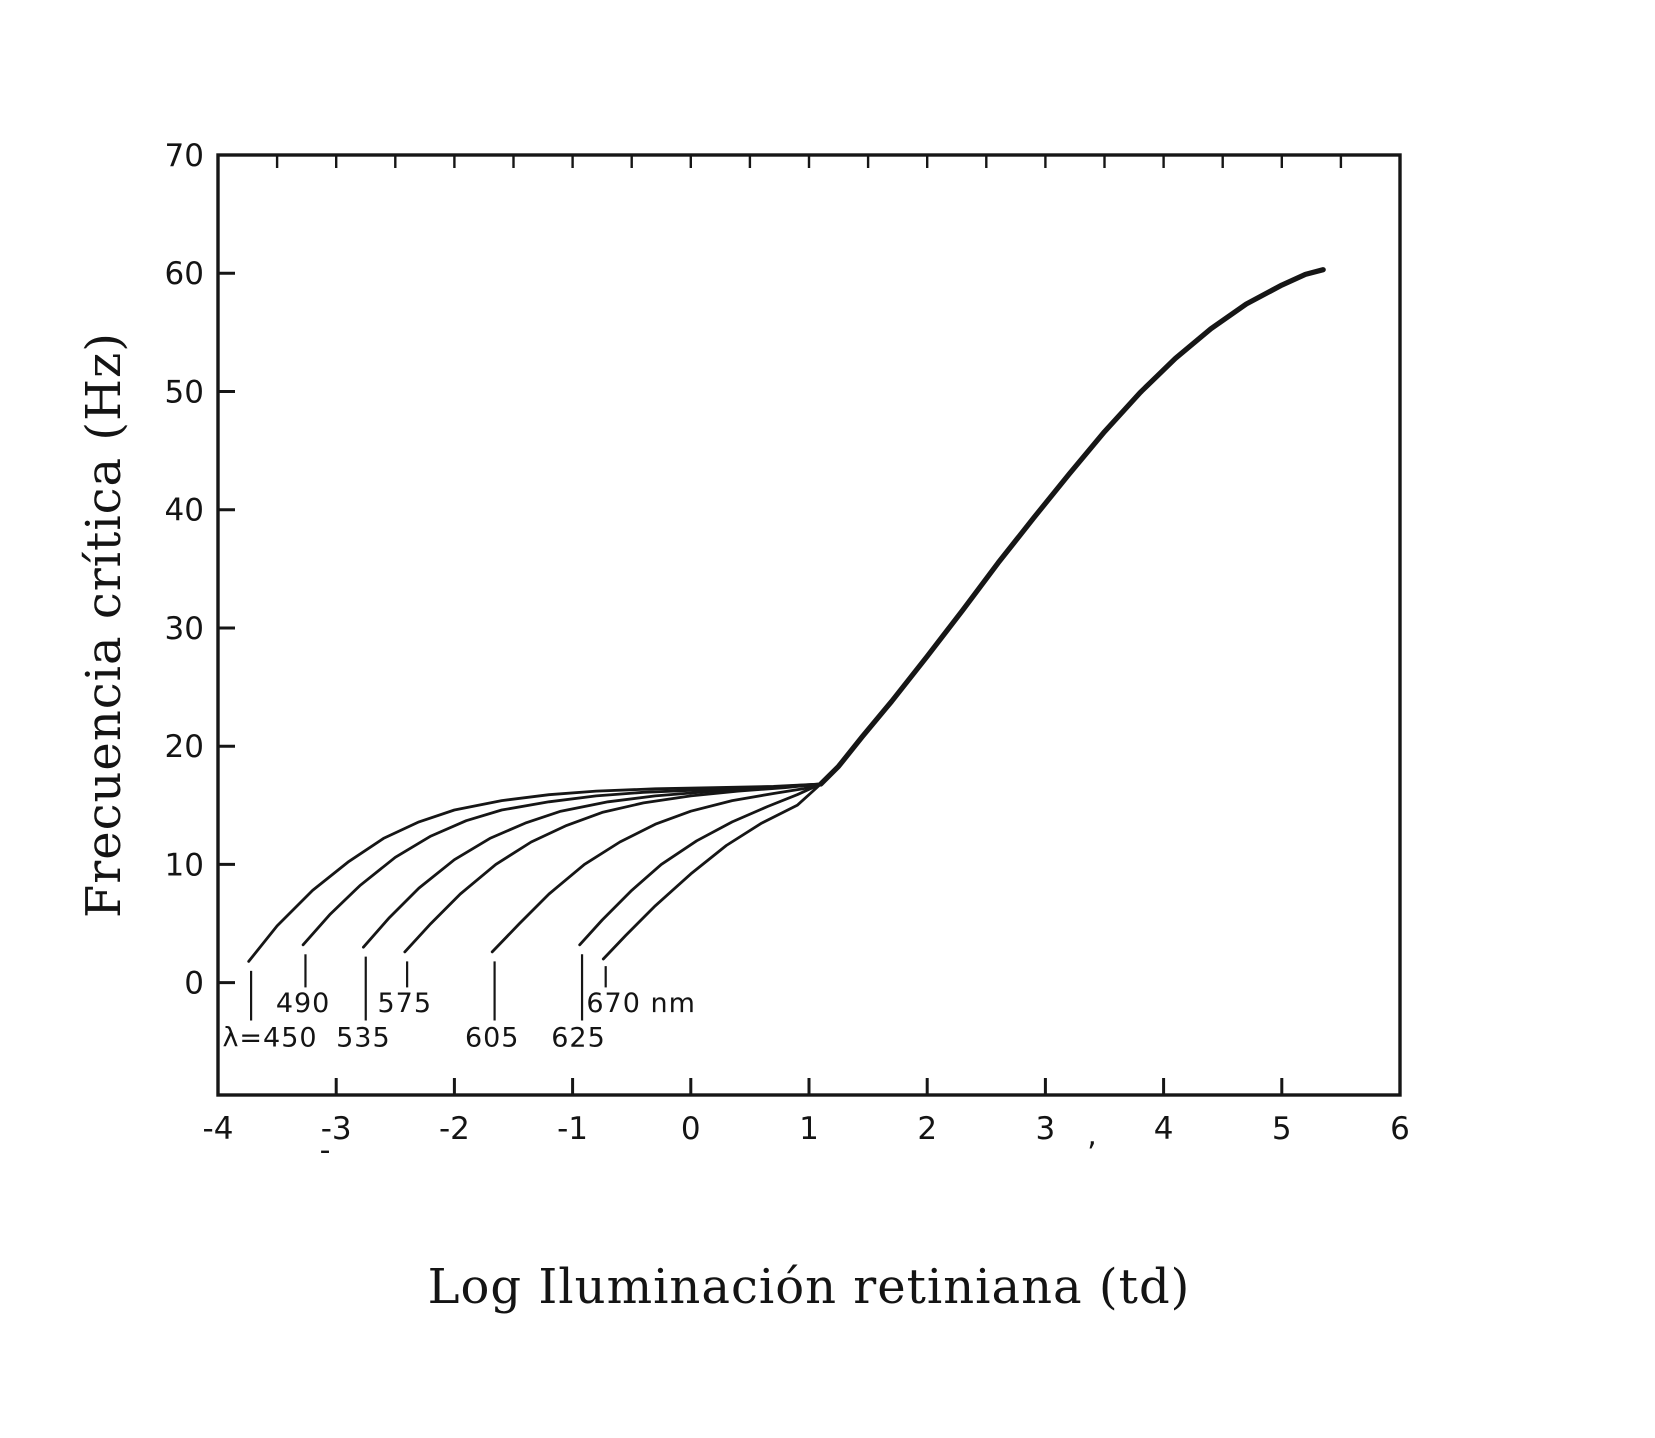 This screenshot has width=1655, height=1438. Describe the element at coordinates (336, 1129) in the screenshot. I see `x-tick-label: -3` at that location.